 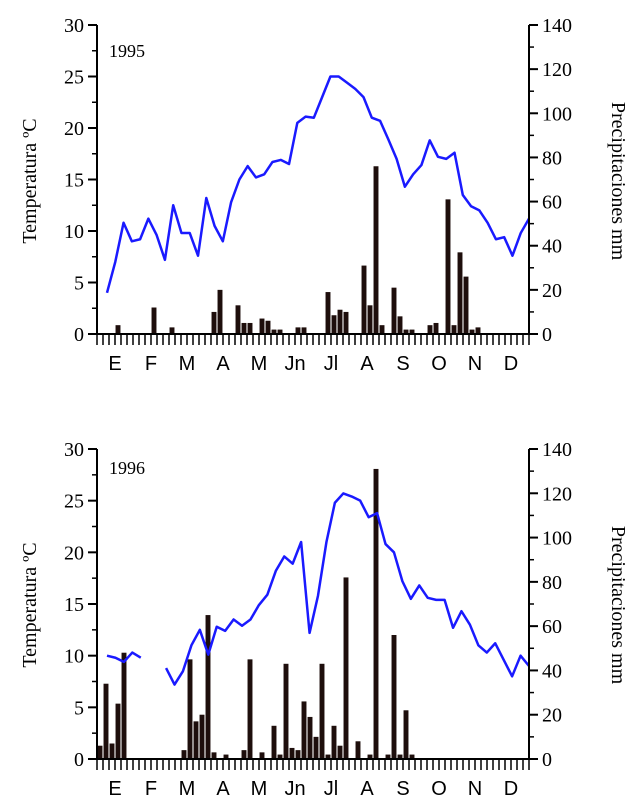 I want to click on year-label: 1996, so click(x=127, y=468).